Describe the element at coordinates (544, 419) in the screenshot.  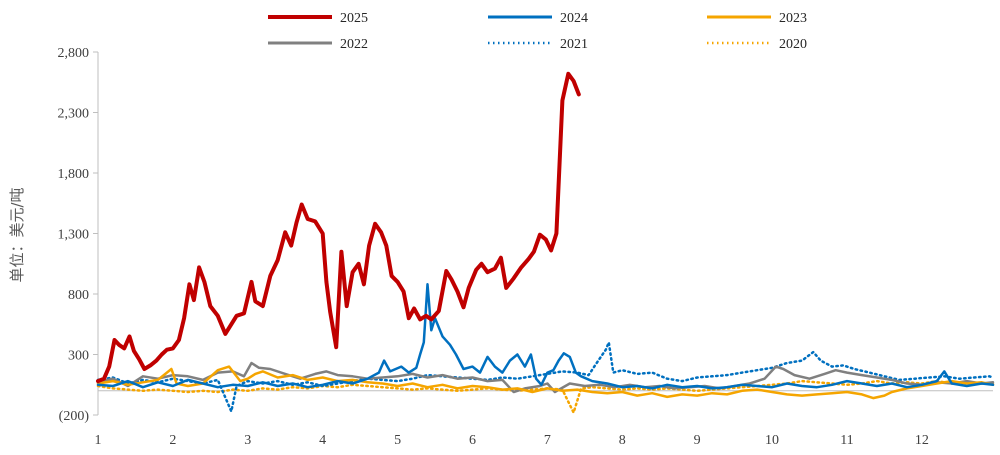
I see `x-axis: 1 2 3 4 5 6 7 8 9 10 11 12` at that location.